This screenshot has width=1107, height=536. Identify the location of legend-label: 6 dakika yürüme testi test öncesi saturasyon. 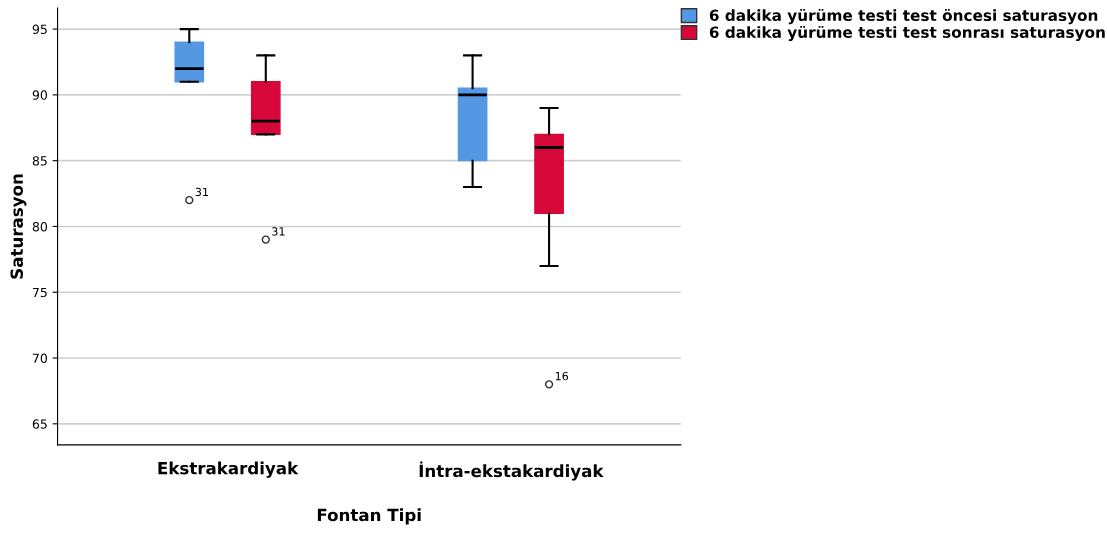
(903, 17).